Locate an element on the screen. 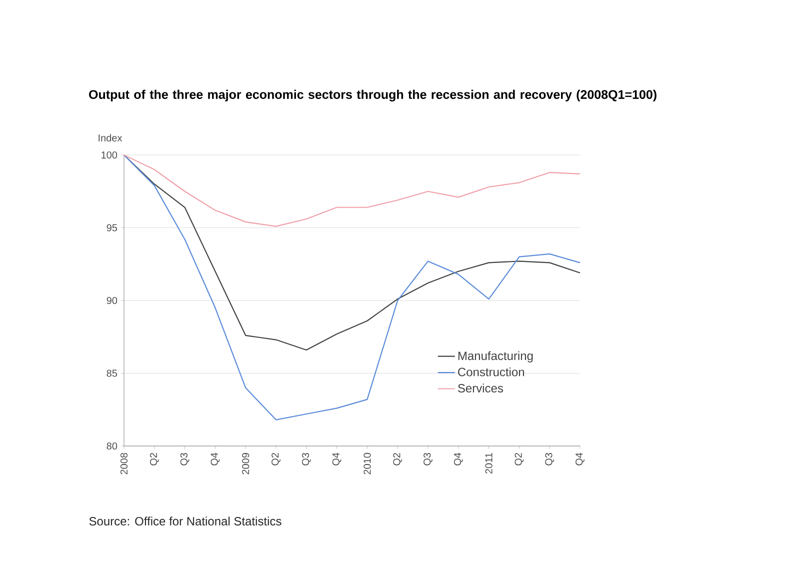 The height and width of the screenshot is (587, 796). x-tick-label: 2011 is located at coordinates (488, 463).